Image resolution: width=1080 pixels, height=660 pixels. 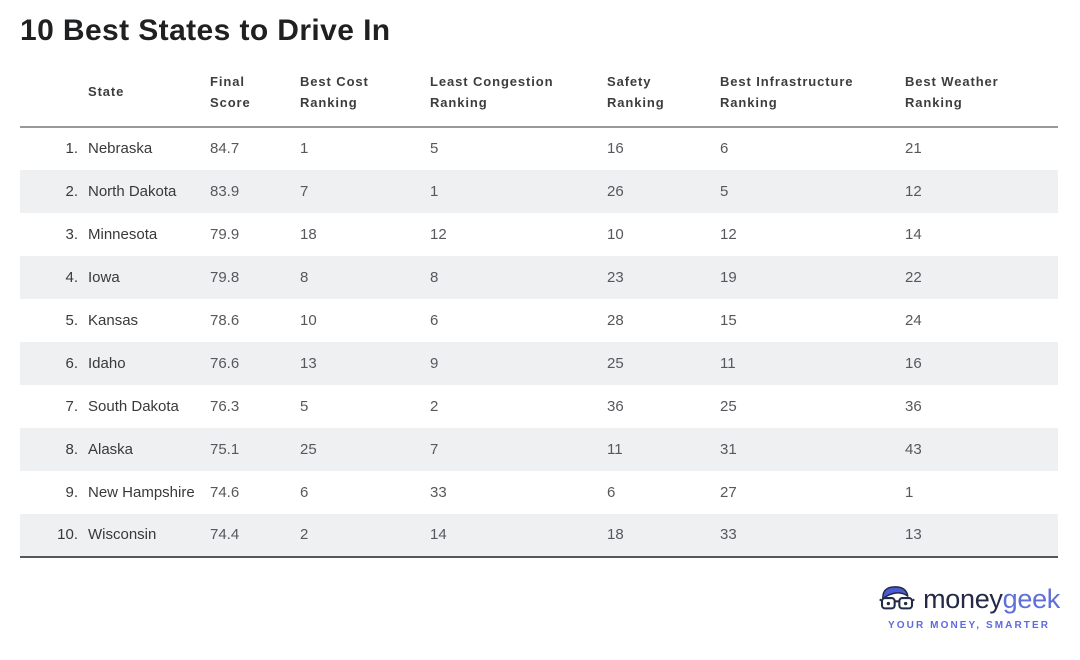 What do you see at coordinates (255, 96) in the screenshot?
I see `header-cell-final-score: Final Score` at bounding box center [255, 96].